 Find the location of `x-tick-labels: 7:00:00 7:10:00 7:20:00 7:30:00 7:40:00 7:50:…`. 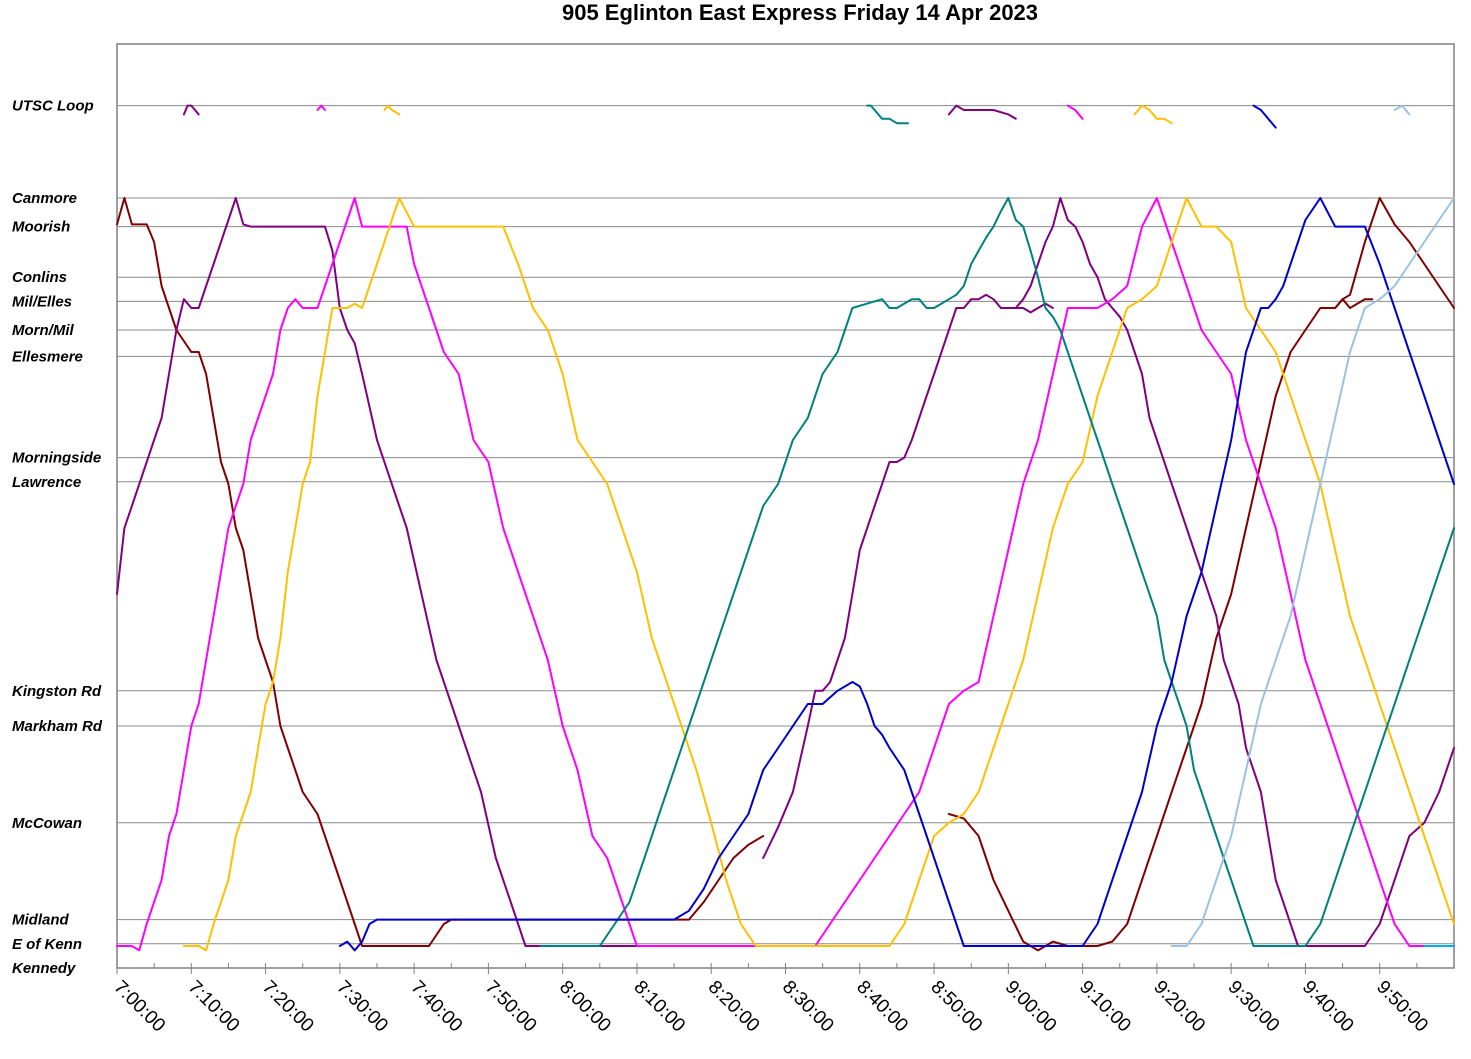

x-tick-labels: 7:00:00 7:10:00 7:20:00 7:30:00 7:40:00 7:50:… is located at coordinates (770, 1007).